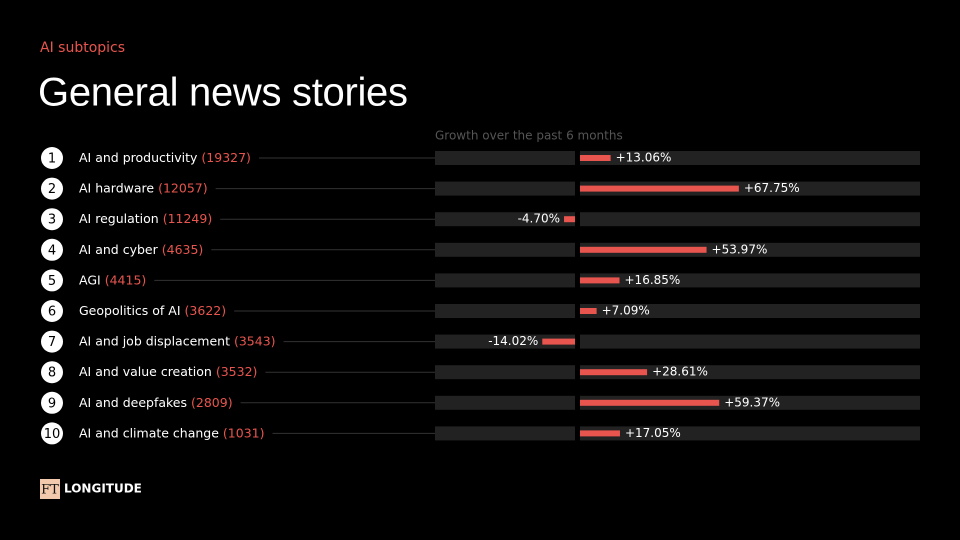 The height and width of the screenshot is (540, 960). I want to click on logo-name: LONGITUDE, so click(103, 489).